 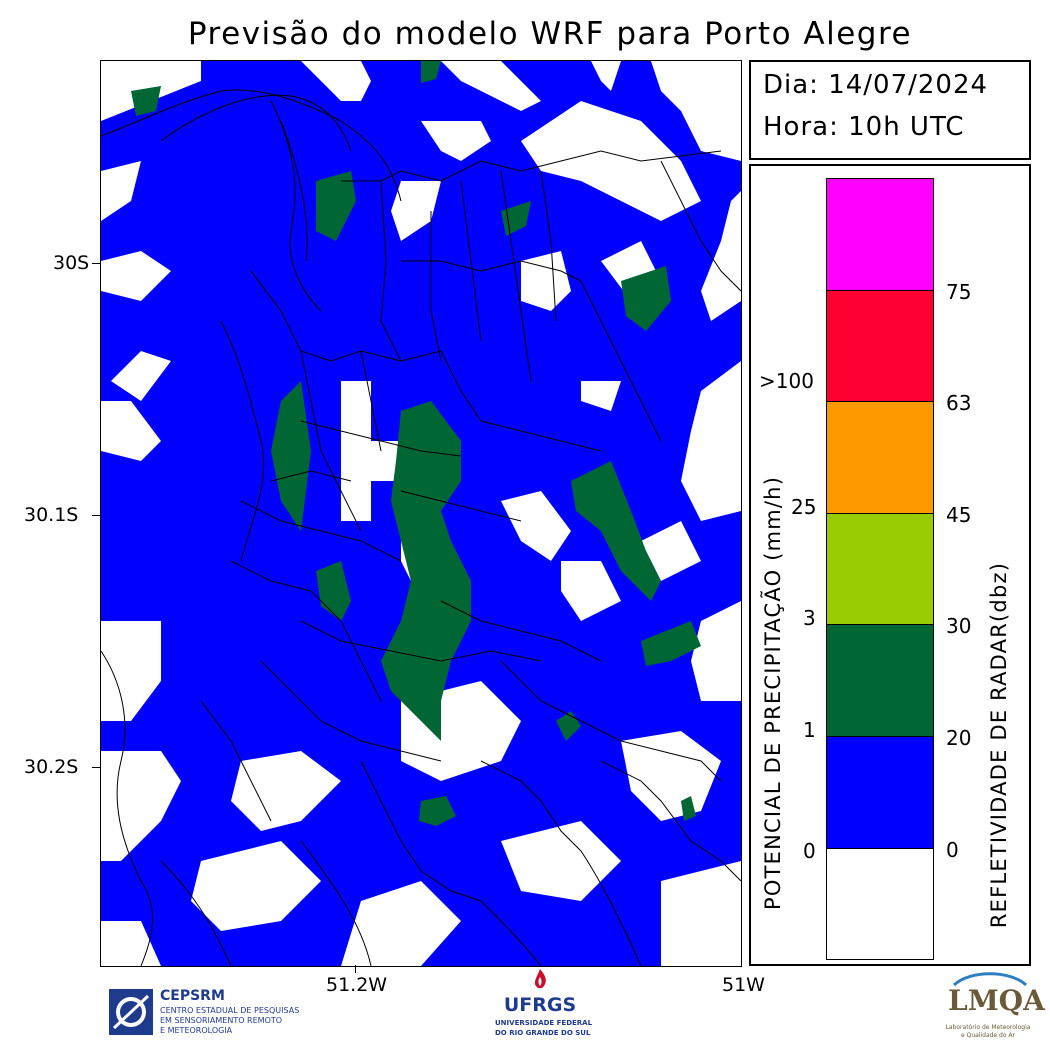 What do you see at coordinates (51, 767) in the screenshot?
I see `lat-label-30-2s: 30.2S` at bounding box center [51, 767].